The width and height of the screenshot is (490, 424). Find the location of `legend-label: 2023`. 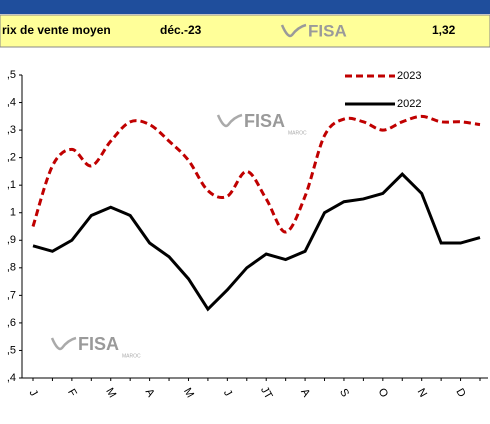

legend-label: 2023 is located at coordinates (409, 76).